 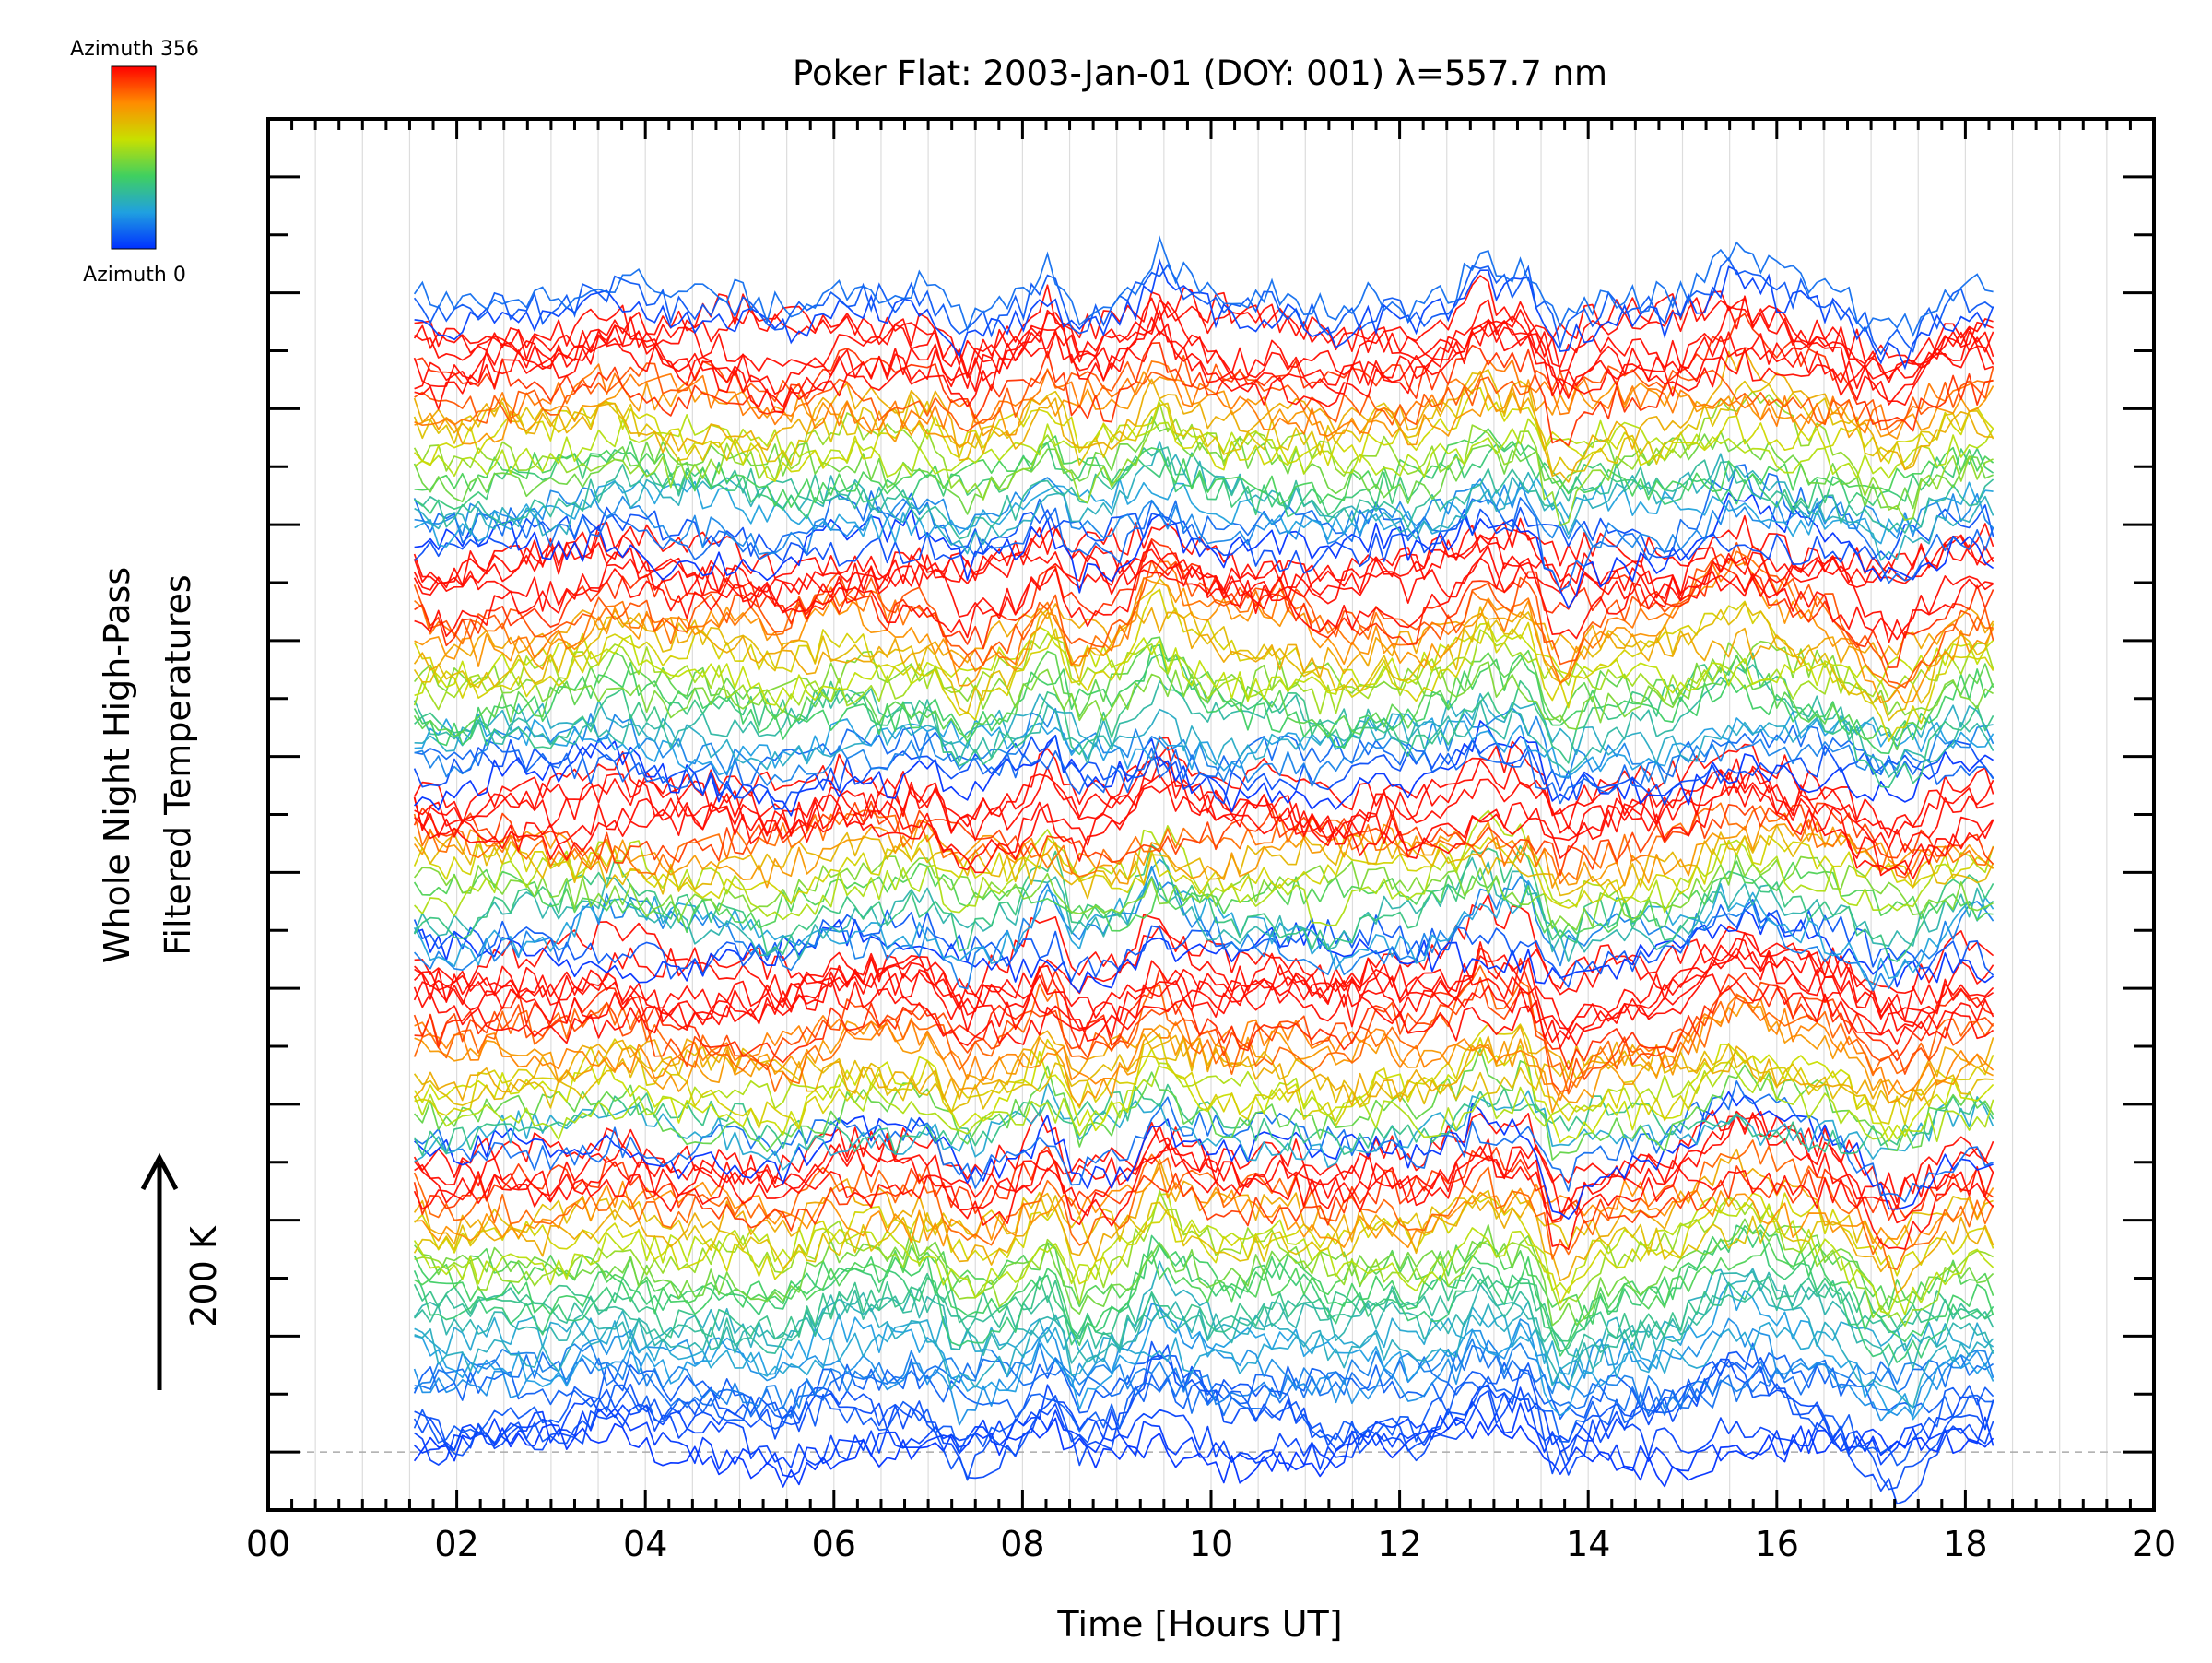 What do you see at coordinates (1965, 1544) in the screenshot?
I see `x-tick-label: 18` at bounding box center [1965, 1544].